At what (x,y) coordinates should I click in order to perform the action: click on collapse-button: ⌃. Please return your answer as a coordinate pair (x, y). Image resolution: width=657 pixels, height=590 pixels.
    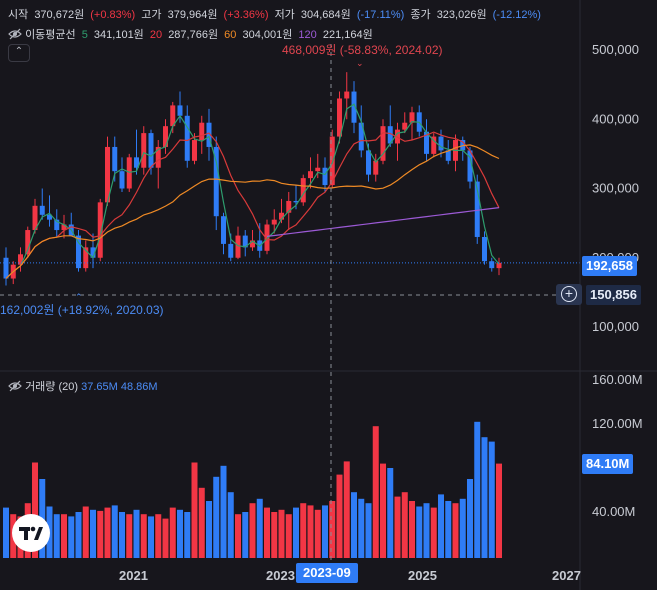
    Looking at the image, I should click on (19, 53).